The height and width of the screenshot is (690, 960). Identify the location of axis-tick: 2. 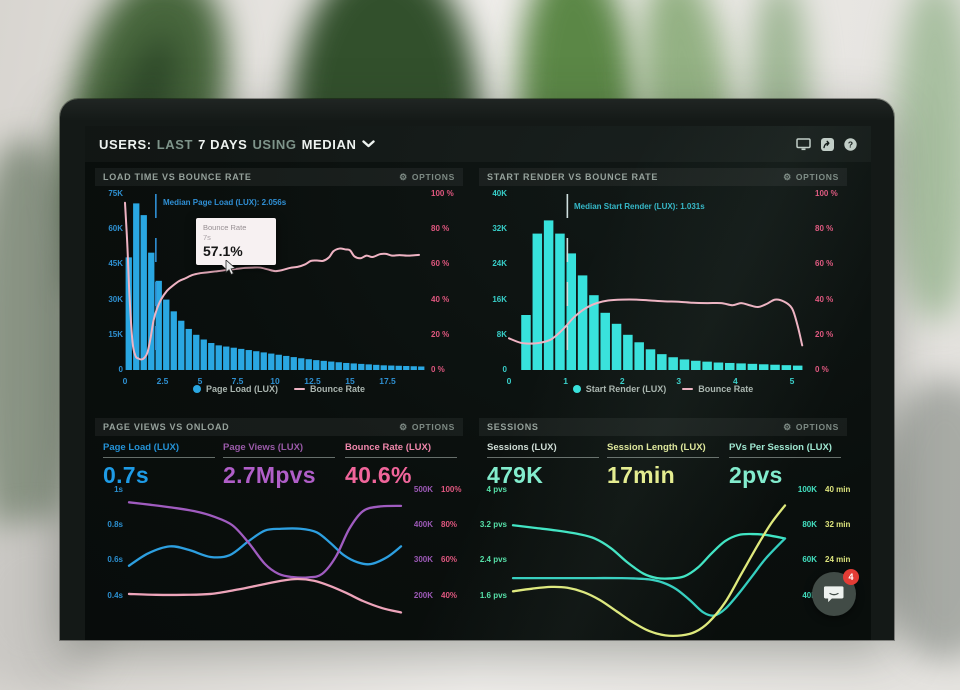
(622, 381).